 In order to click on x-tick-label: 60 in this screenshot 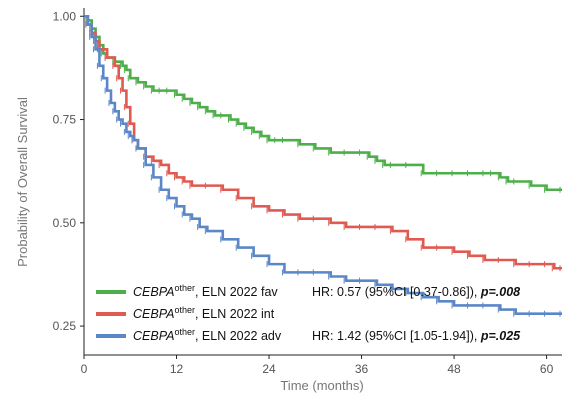, I will do `click(547, 369)`.